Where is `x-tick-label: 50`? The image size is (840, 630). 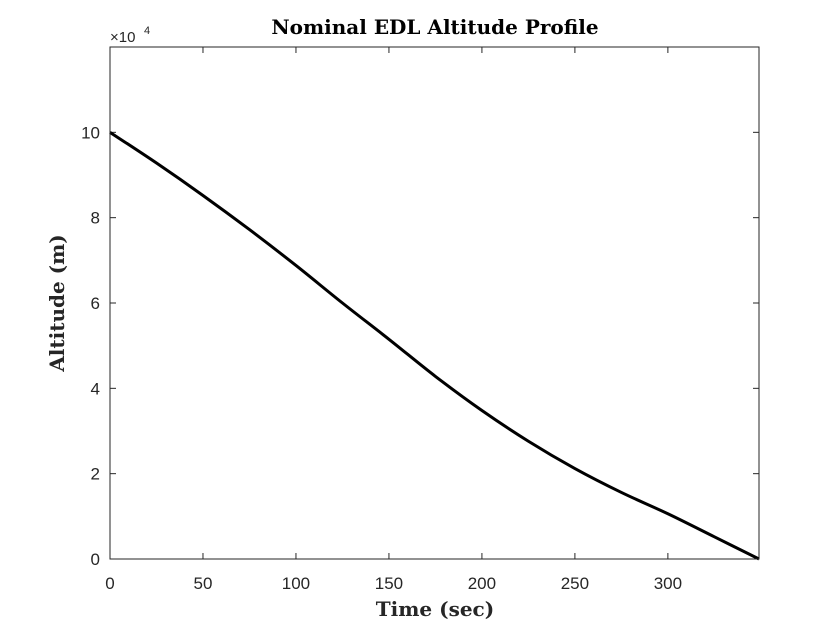
x-tick-label: 50 is located at coordinates (203, 583).